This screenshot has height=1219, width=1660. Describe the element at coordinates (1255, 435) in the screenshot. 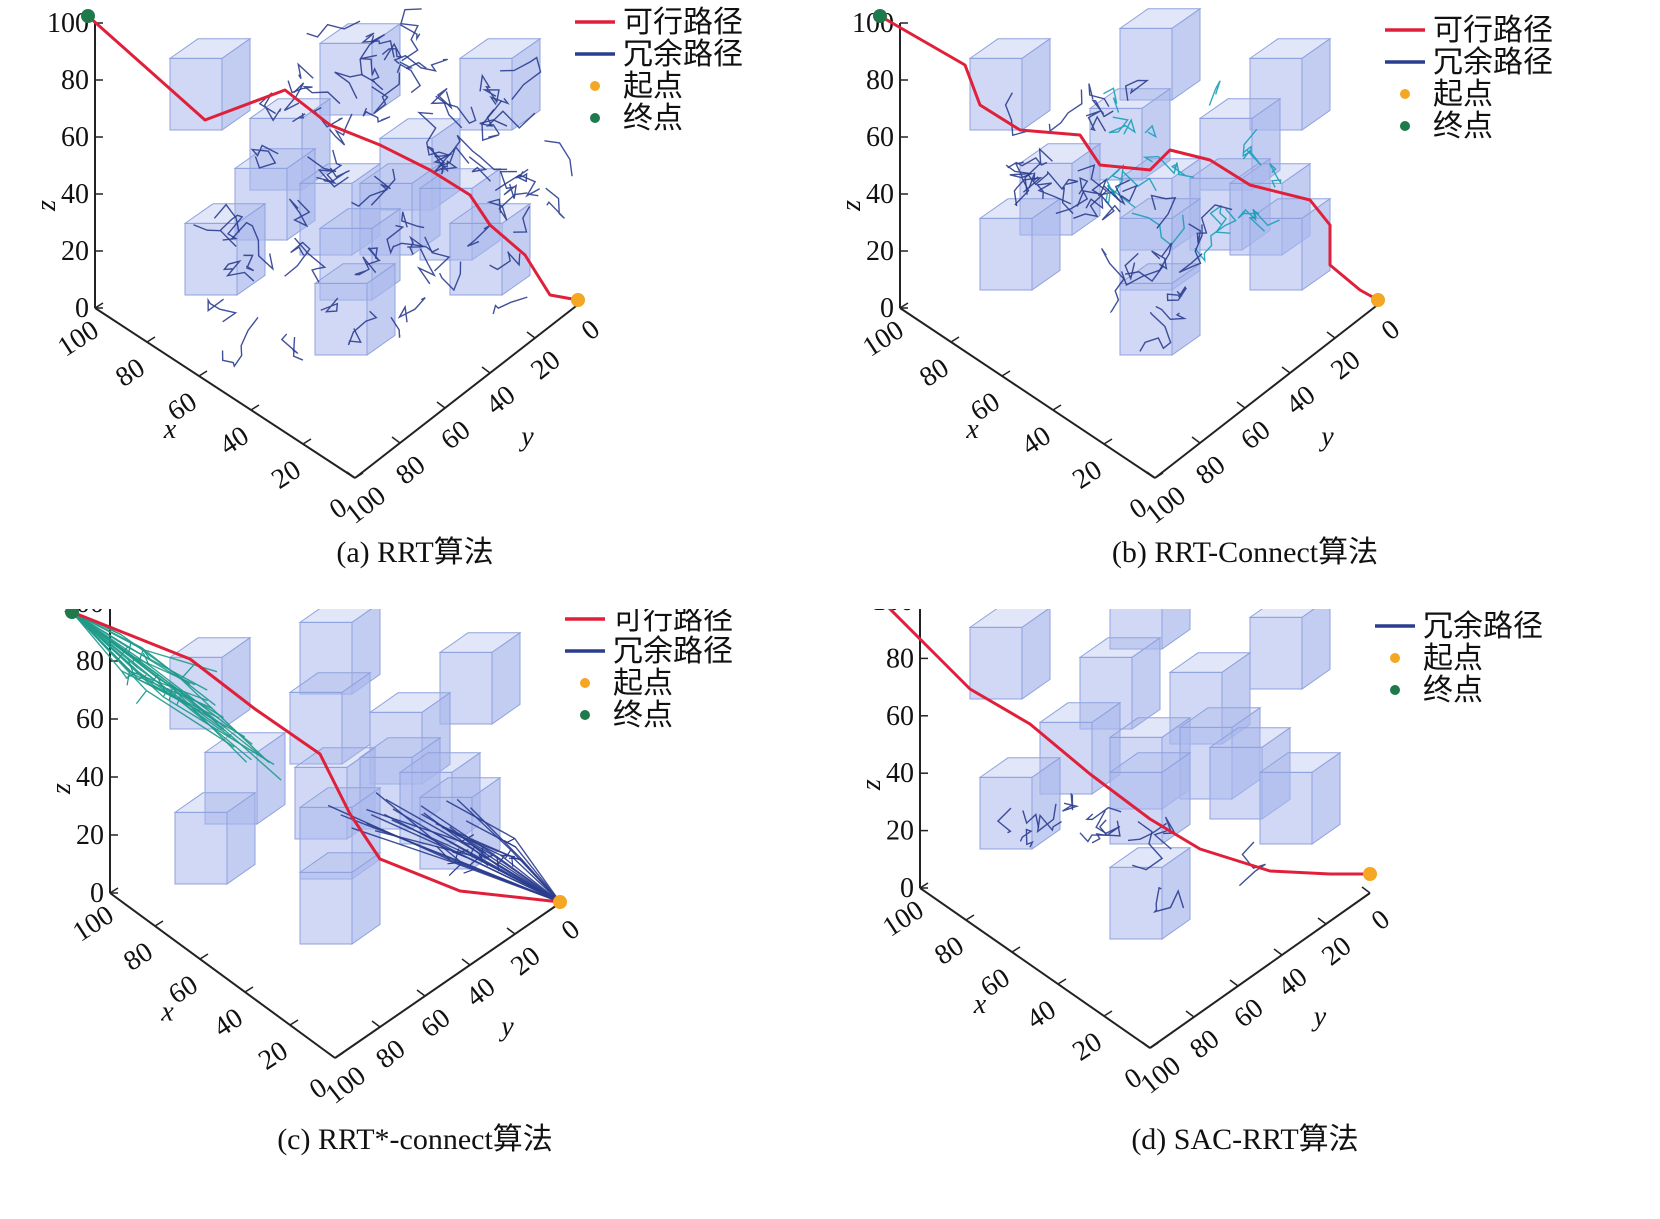

I see `y-tick-label: 60` at that location.